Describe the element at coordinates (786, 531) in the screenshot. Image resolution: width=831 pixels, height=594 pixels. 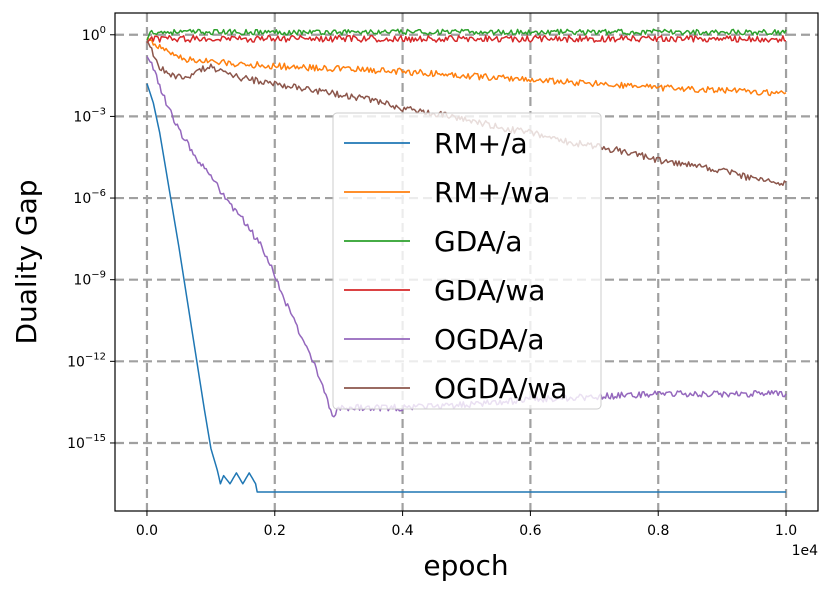
I see `x-tick-label: 1.0` at that location.